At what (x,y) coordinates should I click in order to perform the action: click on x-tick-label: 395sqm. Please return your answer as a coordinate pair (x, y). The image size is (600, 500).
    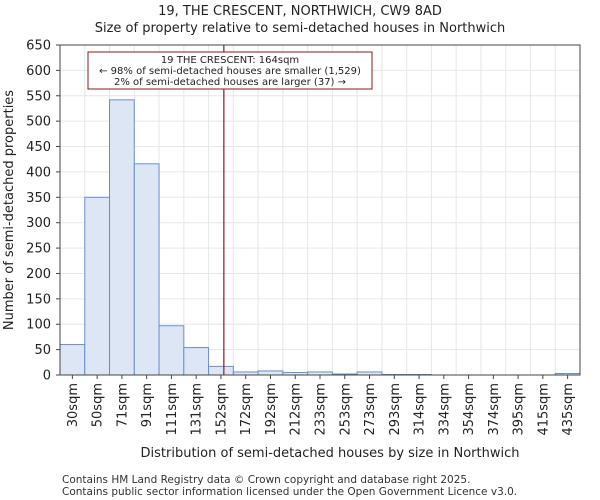
    Looking at the image, I should click on (519, 409).